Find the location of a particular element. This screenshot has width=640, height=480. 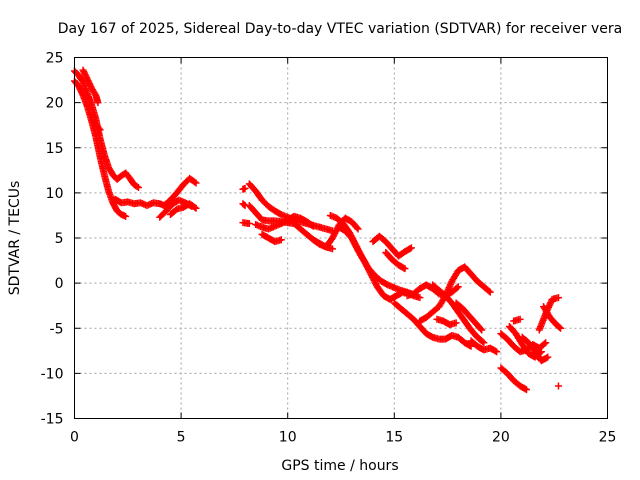

x-tick-label: 15 is located at coordinates (394, 438).